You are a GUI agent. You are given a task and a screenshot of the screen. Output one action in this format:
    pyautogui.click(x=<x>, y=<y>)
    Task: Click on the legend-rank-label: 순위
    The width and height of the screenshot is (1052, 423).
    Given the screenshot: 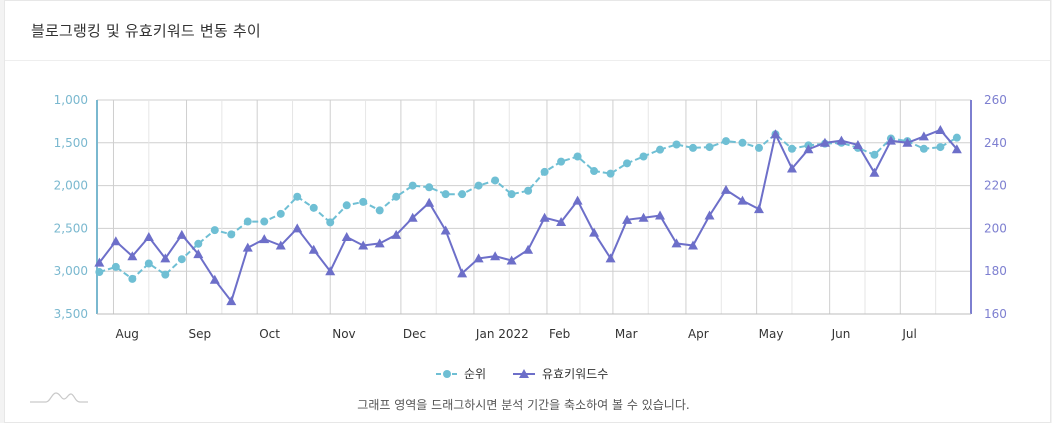 What is the action you would take?
    pyautogui.click(x=475, y=374)
    